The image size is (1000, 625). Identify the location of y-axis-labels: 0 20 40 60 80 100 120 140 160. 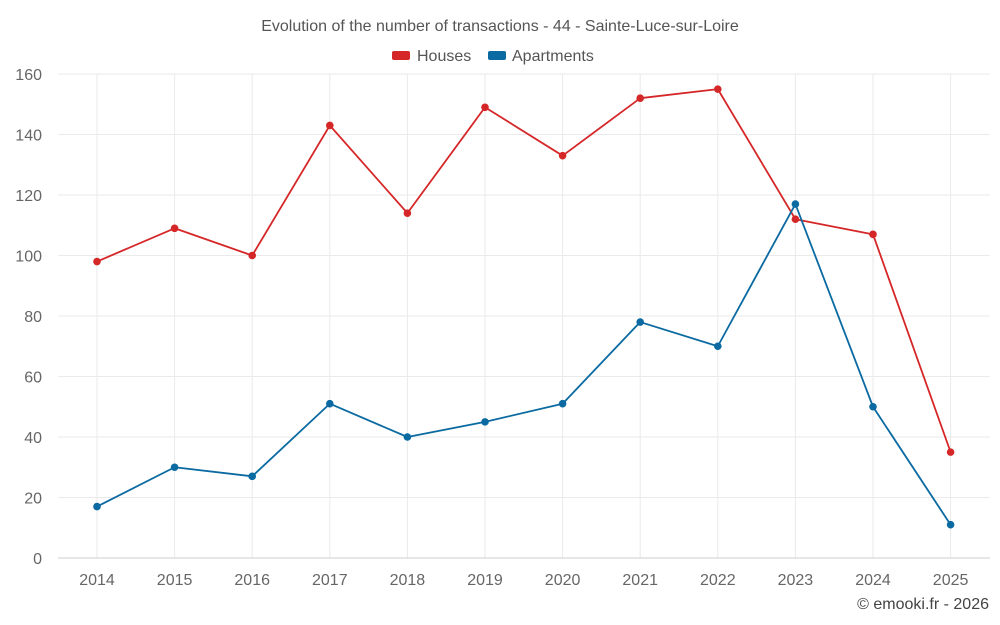
(28, 317).